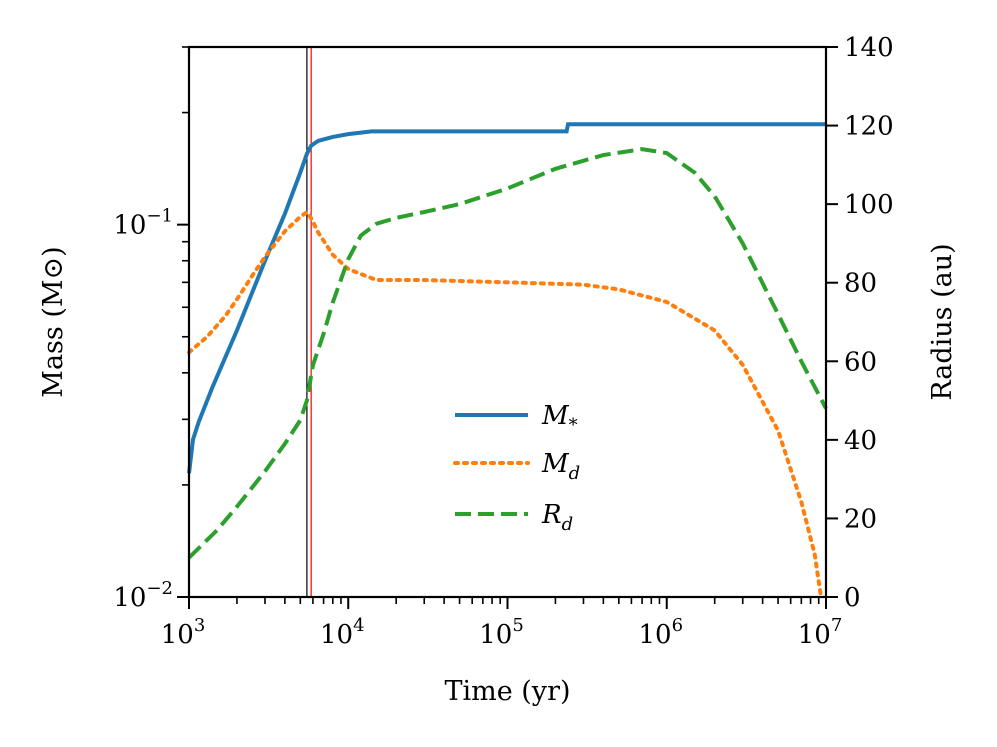 Image resolution: width=997 pixels, height=747 pixels. I want to click on legend-label-m-star: M*, so click(559, 418).